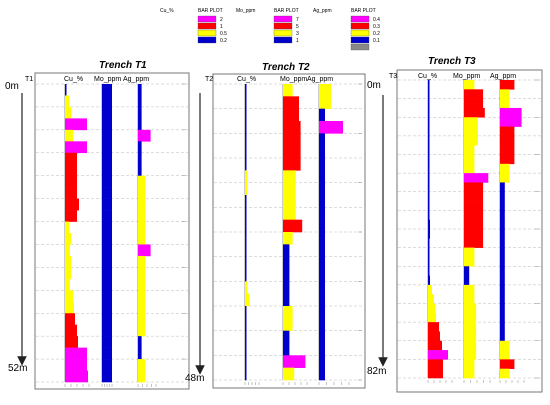 The width and height of the screenshot is (550, 405). I want to click on trench-t1-title: Trench T1, so click(123, 65).